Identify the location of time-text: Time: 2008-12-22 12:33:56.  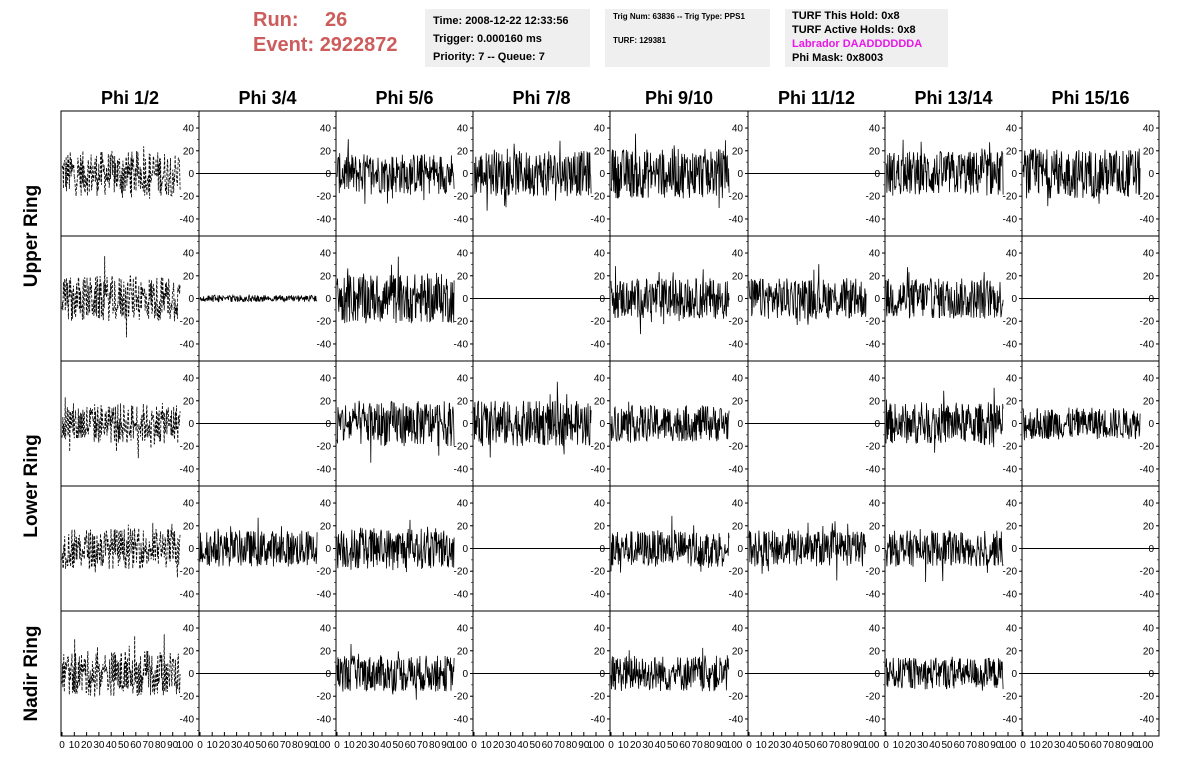
(501, 21).